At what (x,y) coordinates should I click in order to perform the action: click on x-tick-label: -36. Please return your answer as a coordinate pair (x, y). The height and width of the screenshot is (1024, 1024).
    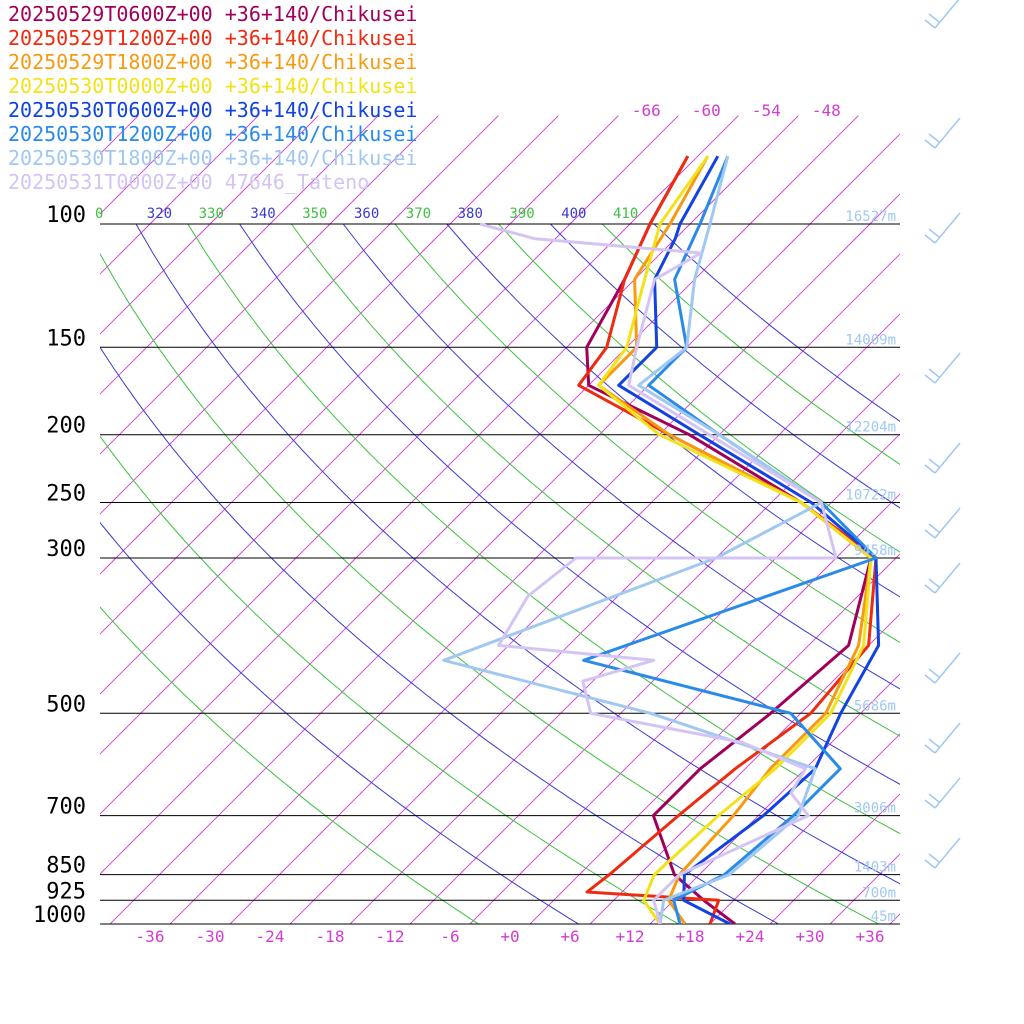
    Looking at the image, I should click on (150, 936).